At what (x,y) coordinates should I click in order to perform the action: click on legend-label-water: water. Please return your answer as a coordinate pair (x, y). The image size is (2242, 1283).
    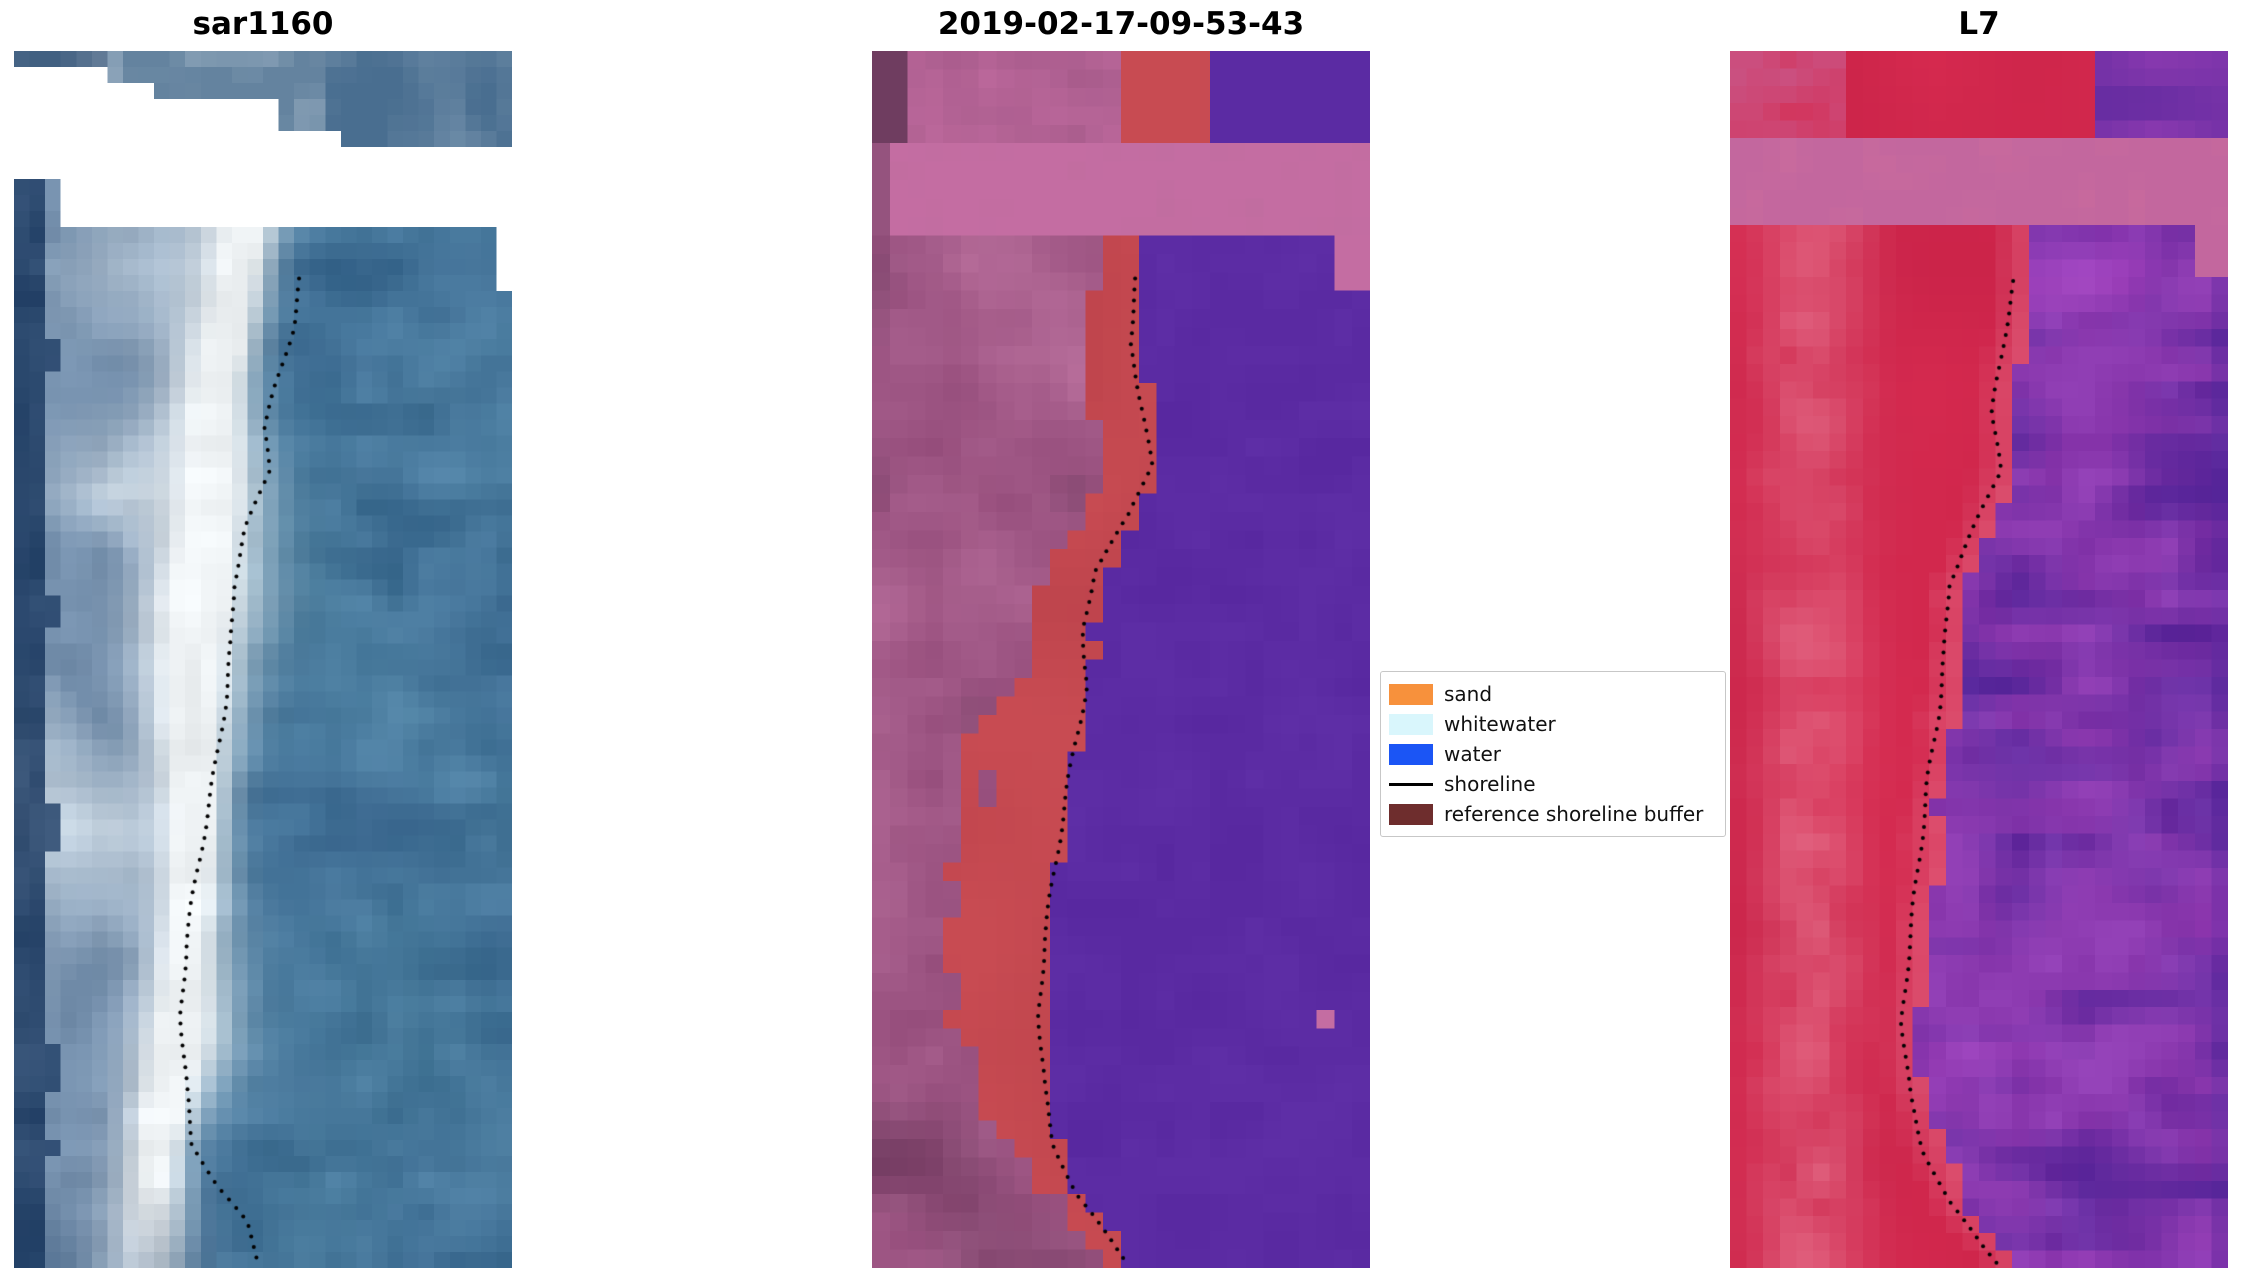
    Looking at the image, I should click on (1472, 754).